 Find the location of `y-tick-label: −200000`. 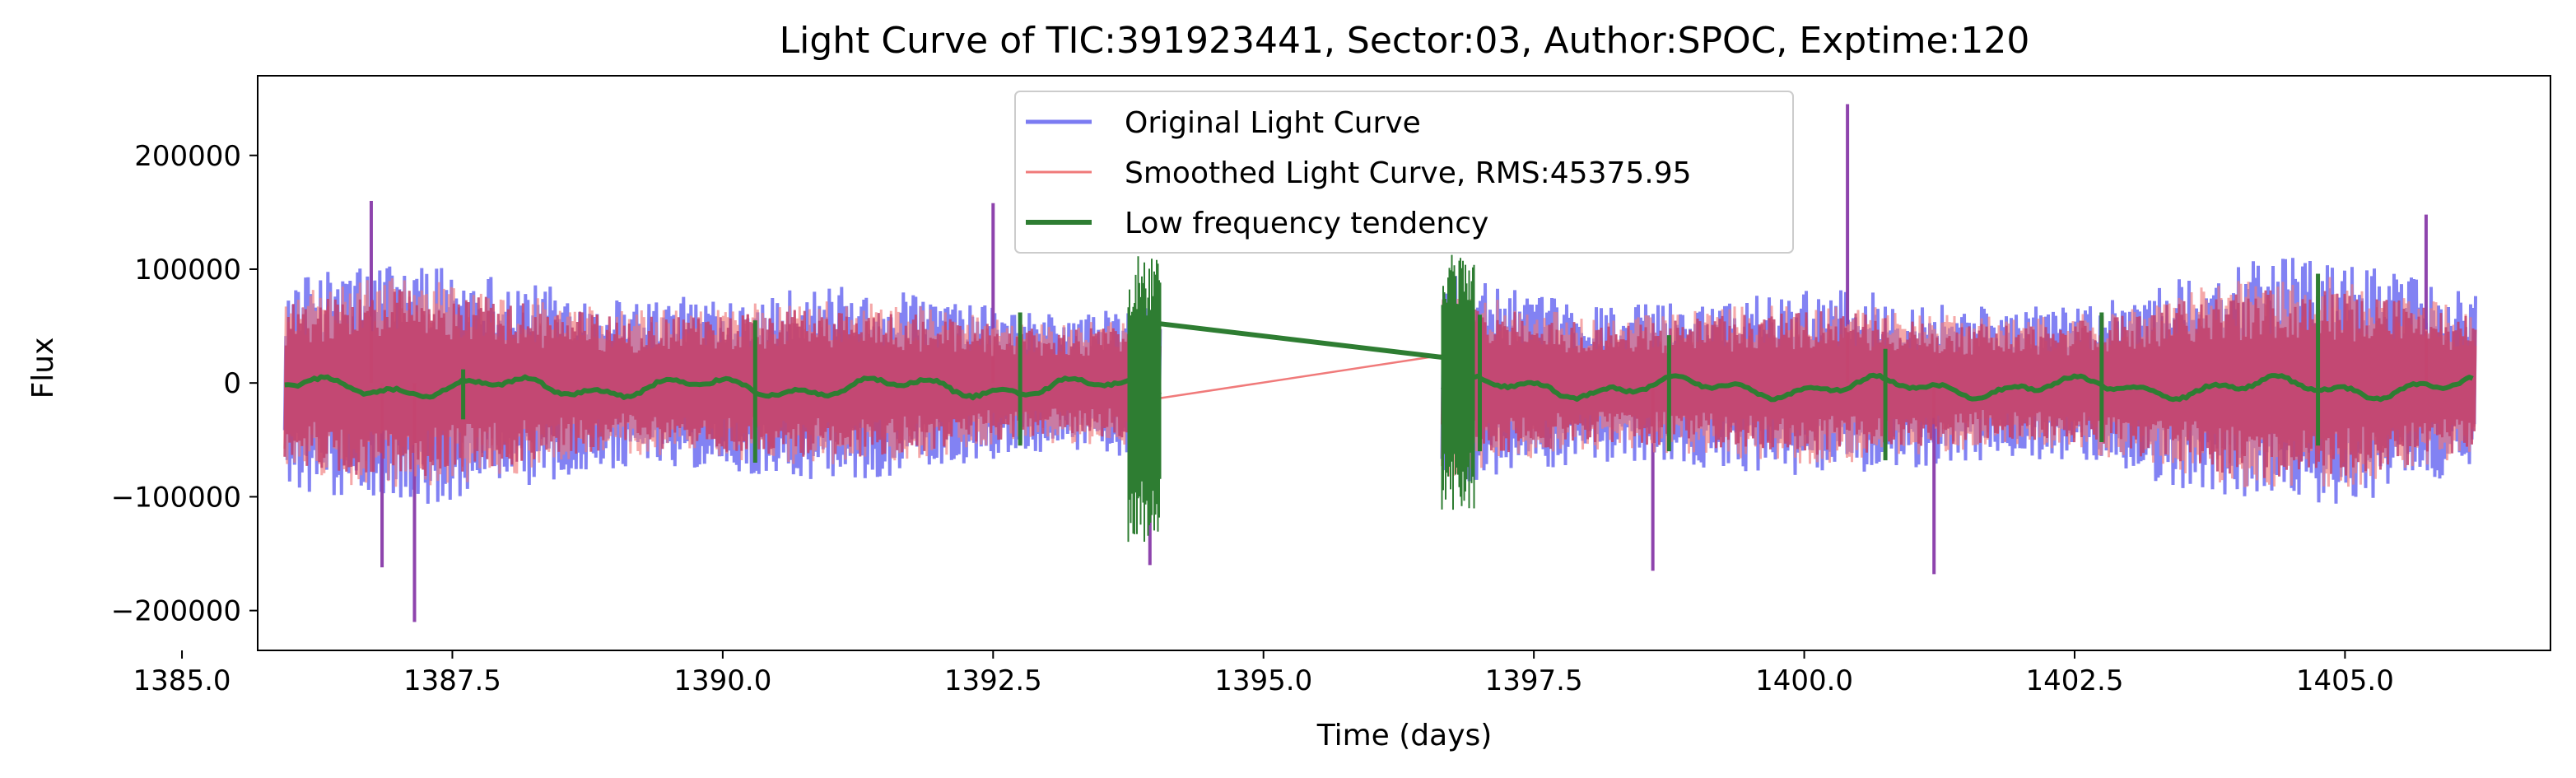

y-tick-label: −200000 is located at coordinates (176, 611).